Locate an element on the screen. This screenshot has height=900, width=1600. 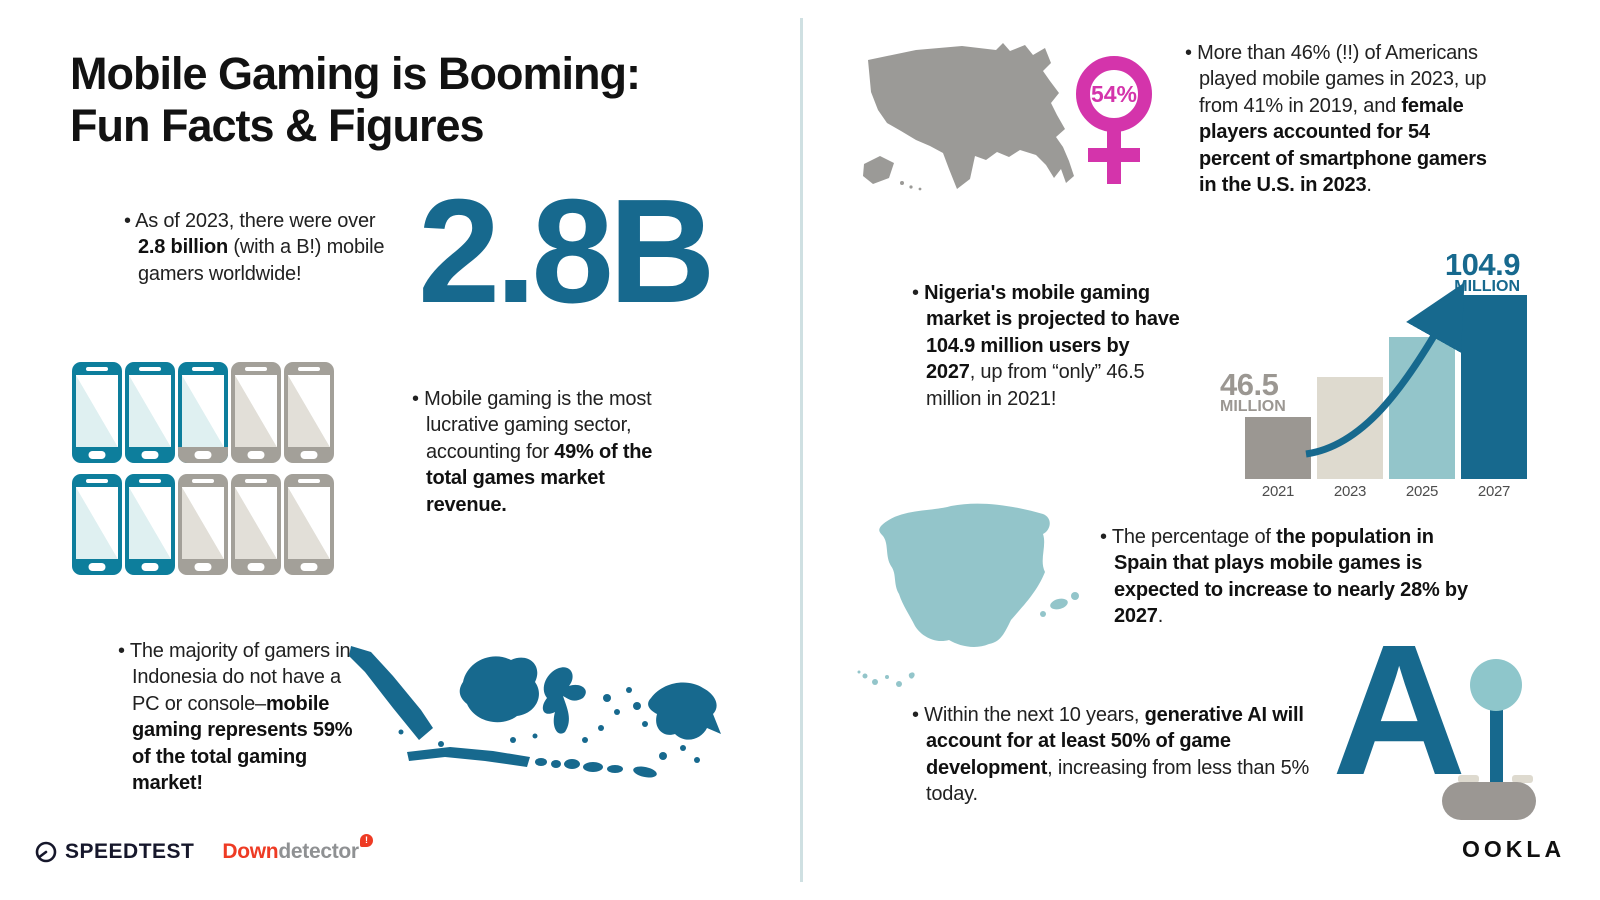
downdetector-logo: Downdetector ! is located at coordinates (297, 849).